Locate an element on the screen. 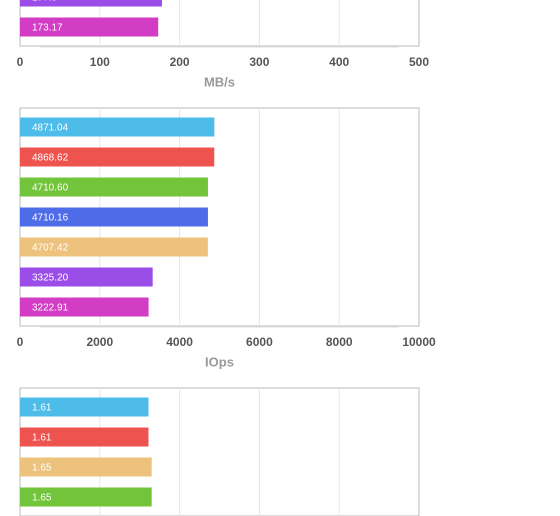  x-tick-label: 2000 is located at coordinates (99, 342).